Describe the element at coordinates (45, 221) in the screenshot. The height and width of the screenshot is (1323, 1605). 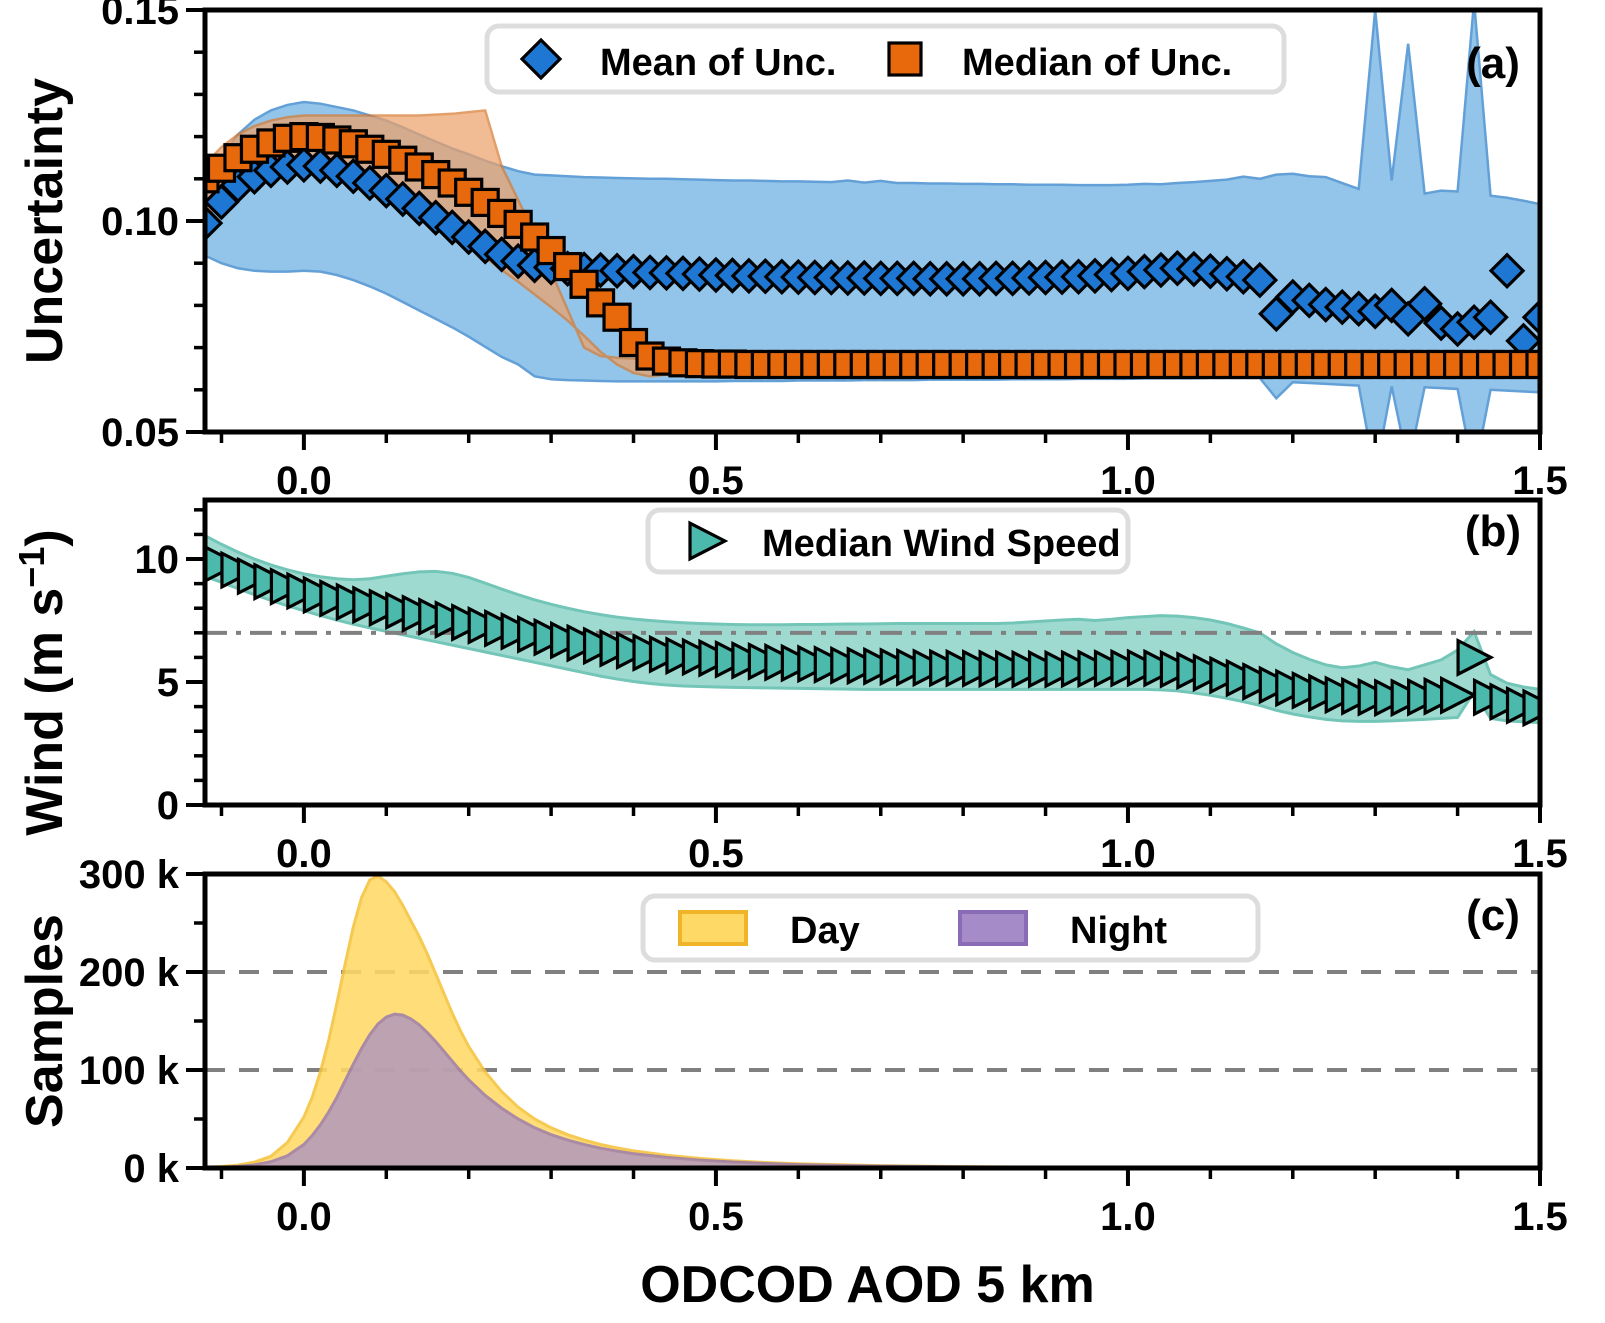
I see `panel-a-ylabel: Uncertainty` at that location.